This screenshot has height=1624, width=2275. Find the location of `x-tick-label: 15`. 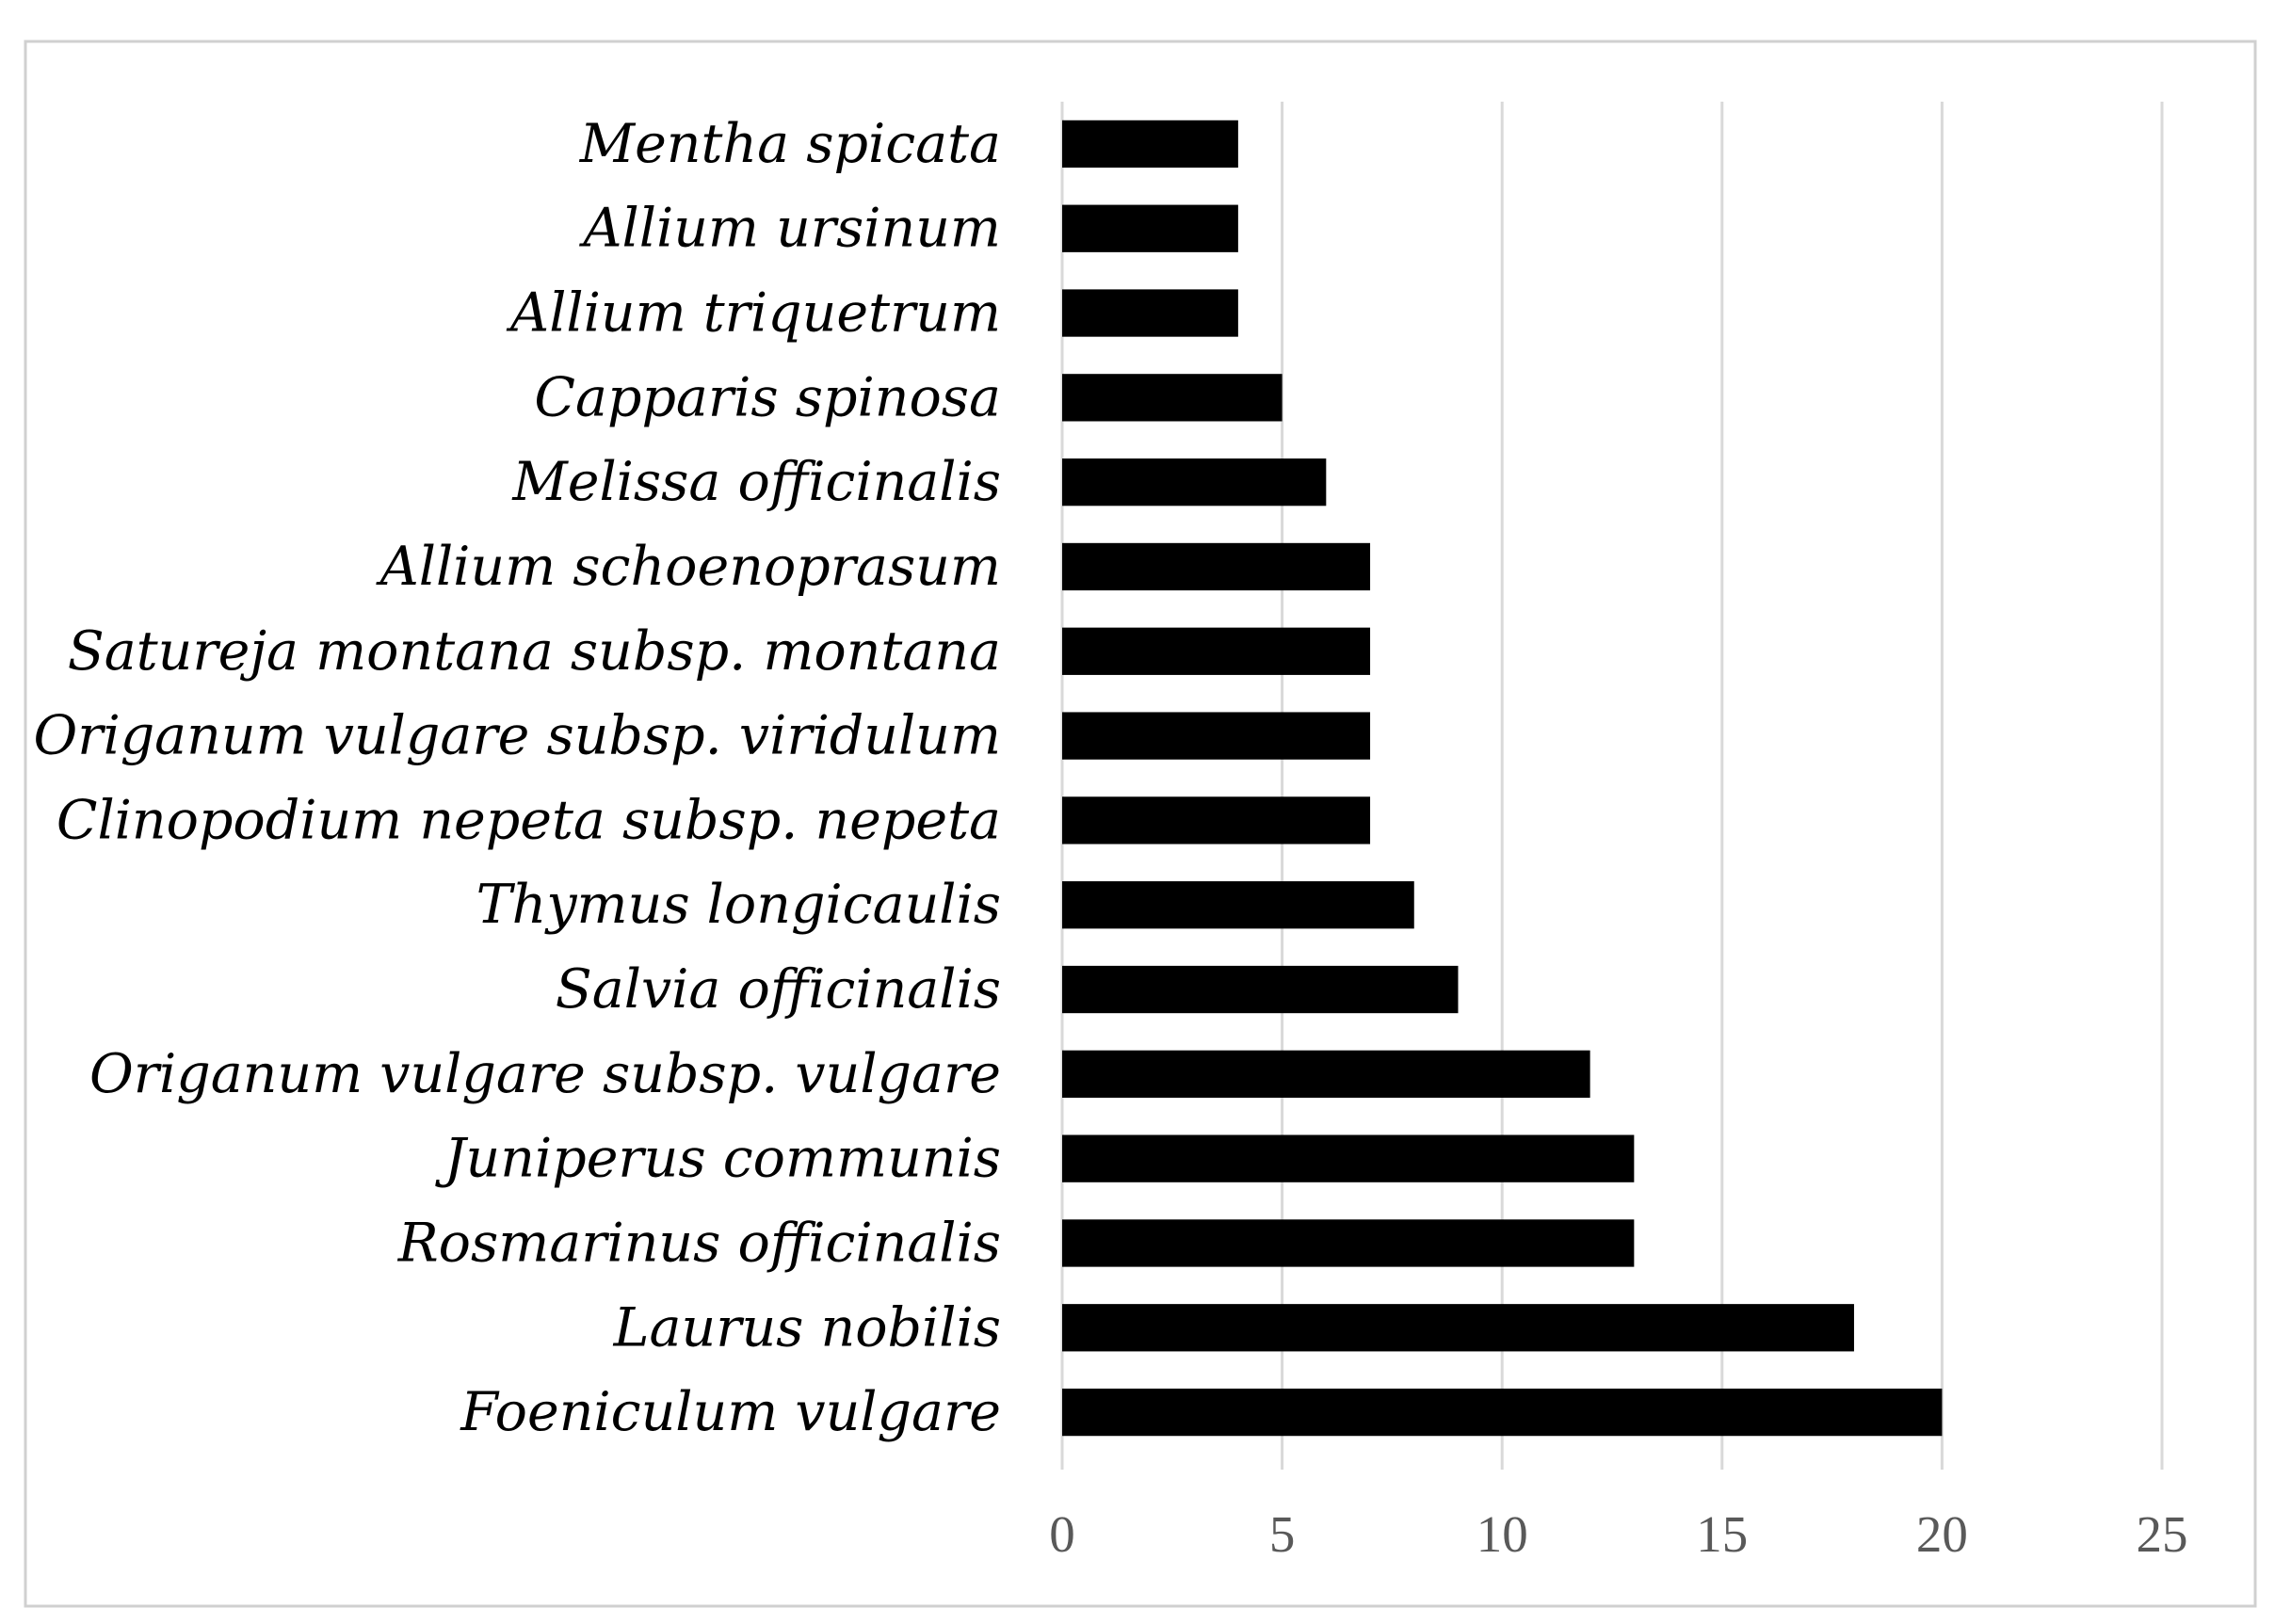

x-tick-label: 15 is located at coordinates (1722, 1534).